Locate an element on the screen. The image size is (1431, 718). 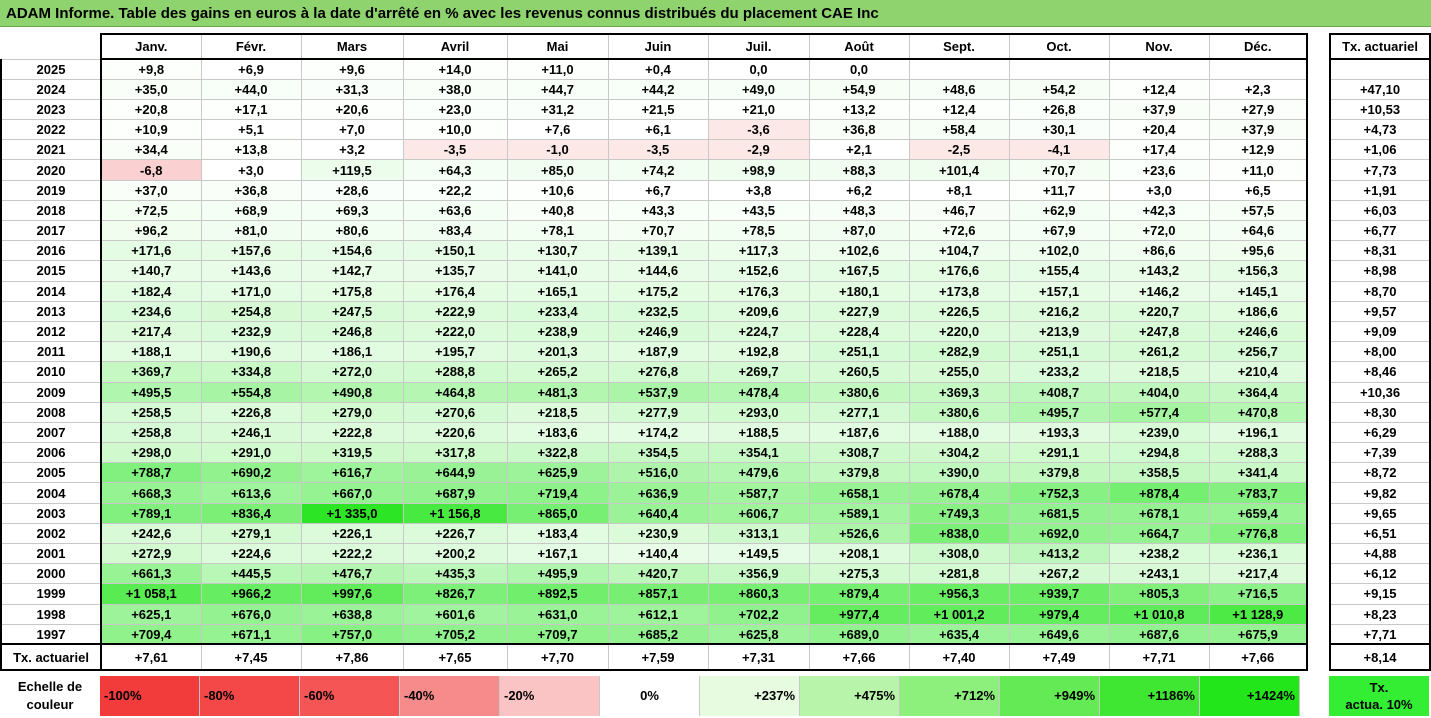
gain-cell: +188,5 is located at coordinates (758, 432).